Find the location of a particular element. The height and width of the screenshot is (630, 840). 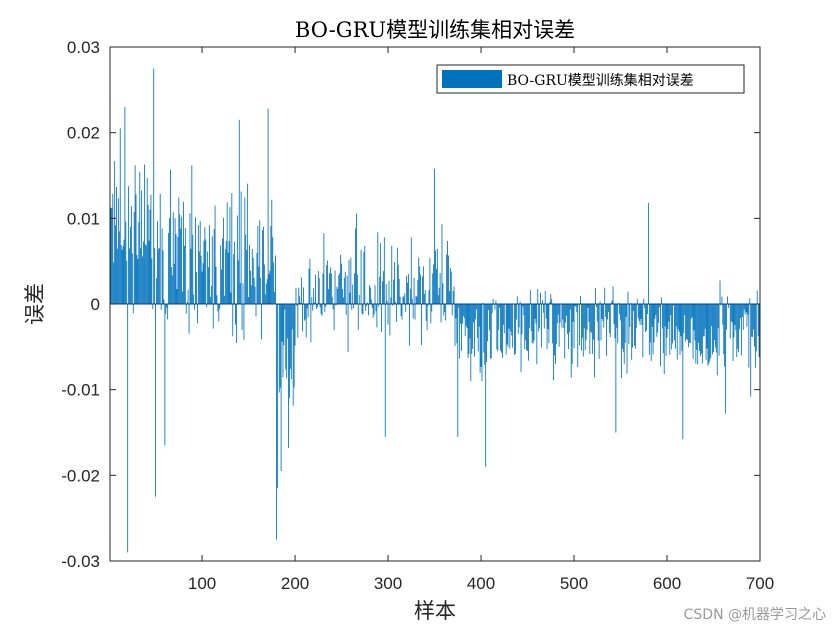

legend-label: BO-GRU模型训练集相对误差 is located at coordinates (600, 80).